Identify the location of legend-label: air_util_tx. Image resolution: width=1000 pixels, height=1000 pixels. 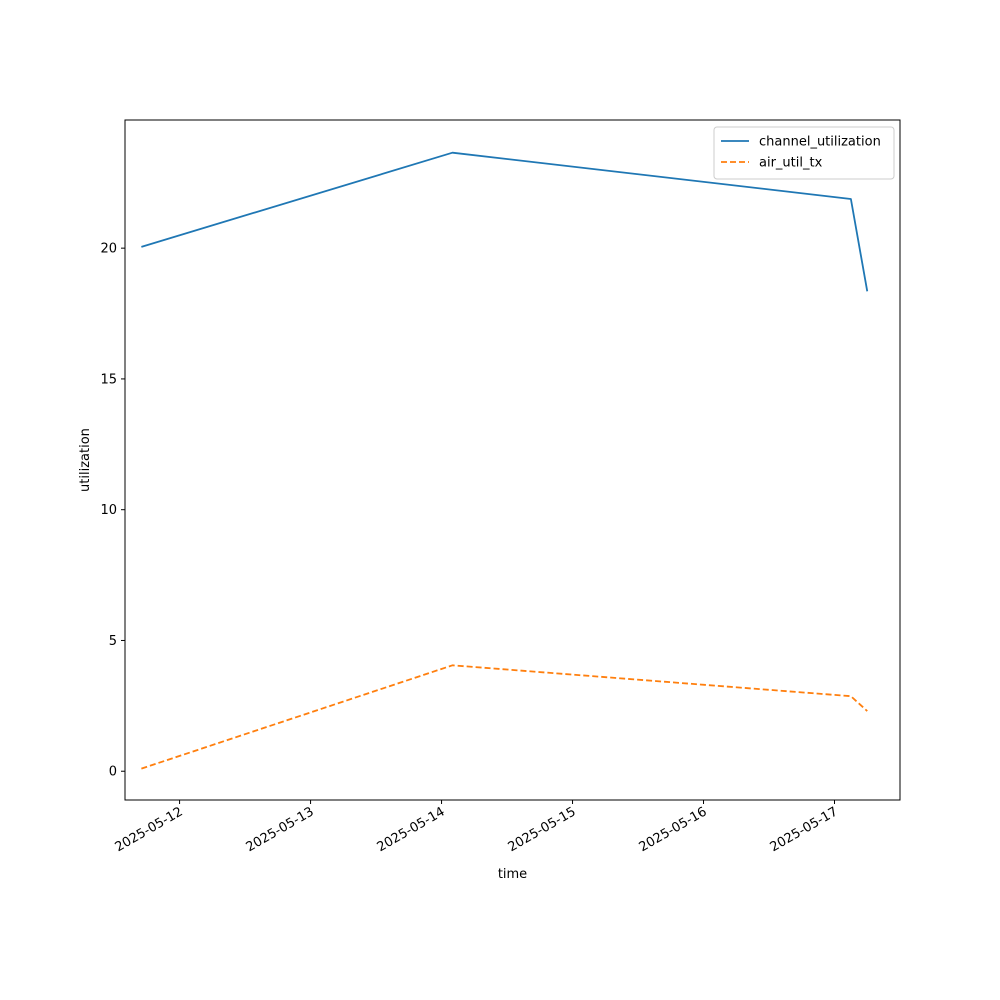
(791, 163).